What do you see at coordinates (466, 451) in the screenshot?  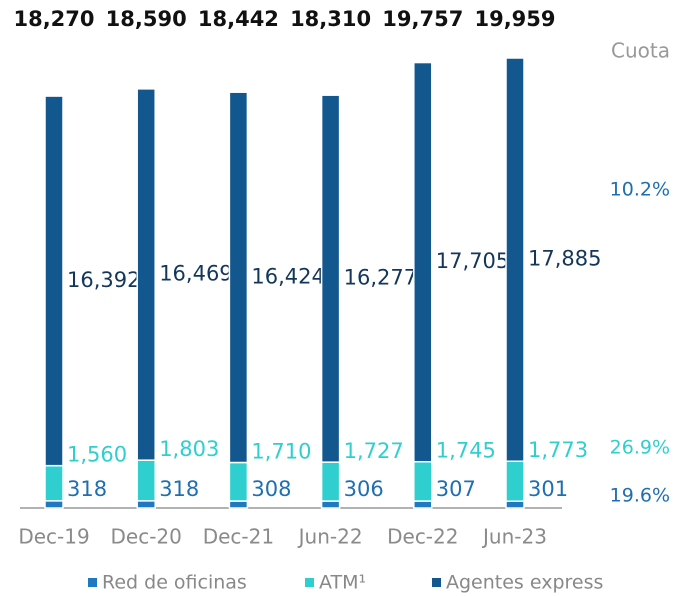 I see `data-label: 1,745` at bounding box center [466, 451].